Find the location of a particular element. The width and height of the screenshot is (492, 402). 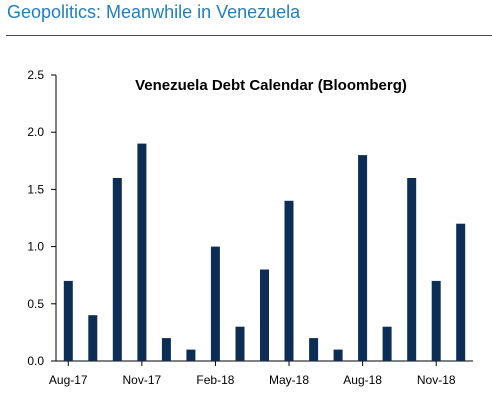

y-tick-label: 0.0 is located at coordinates (35, 361).